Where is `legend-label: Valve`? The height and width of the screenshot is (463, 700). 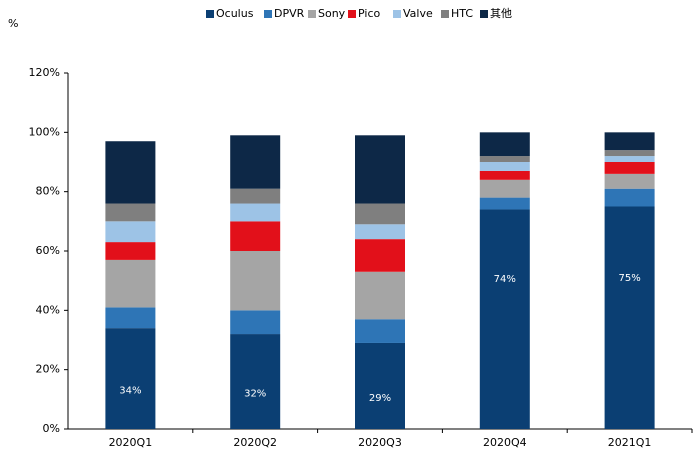 legend-label: Valve is located at coordinates (418, 13).